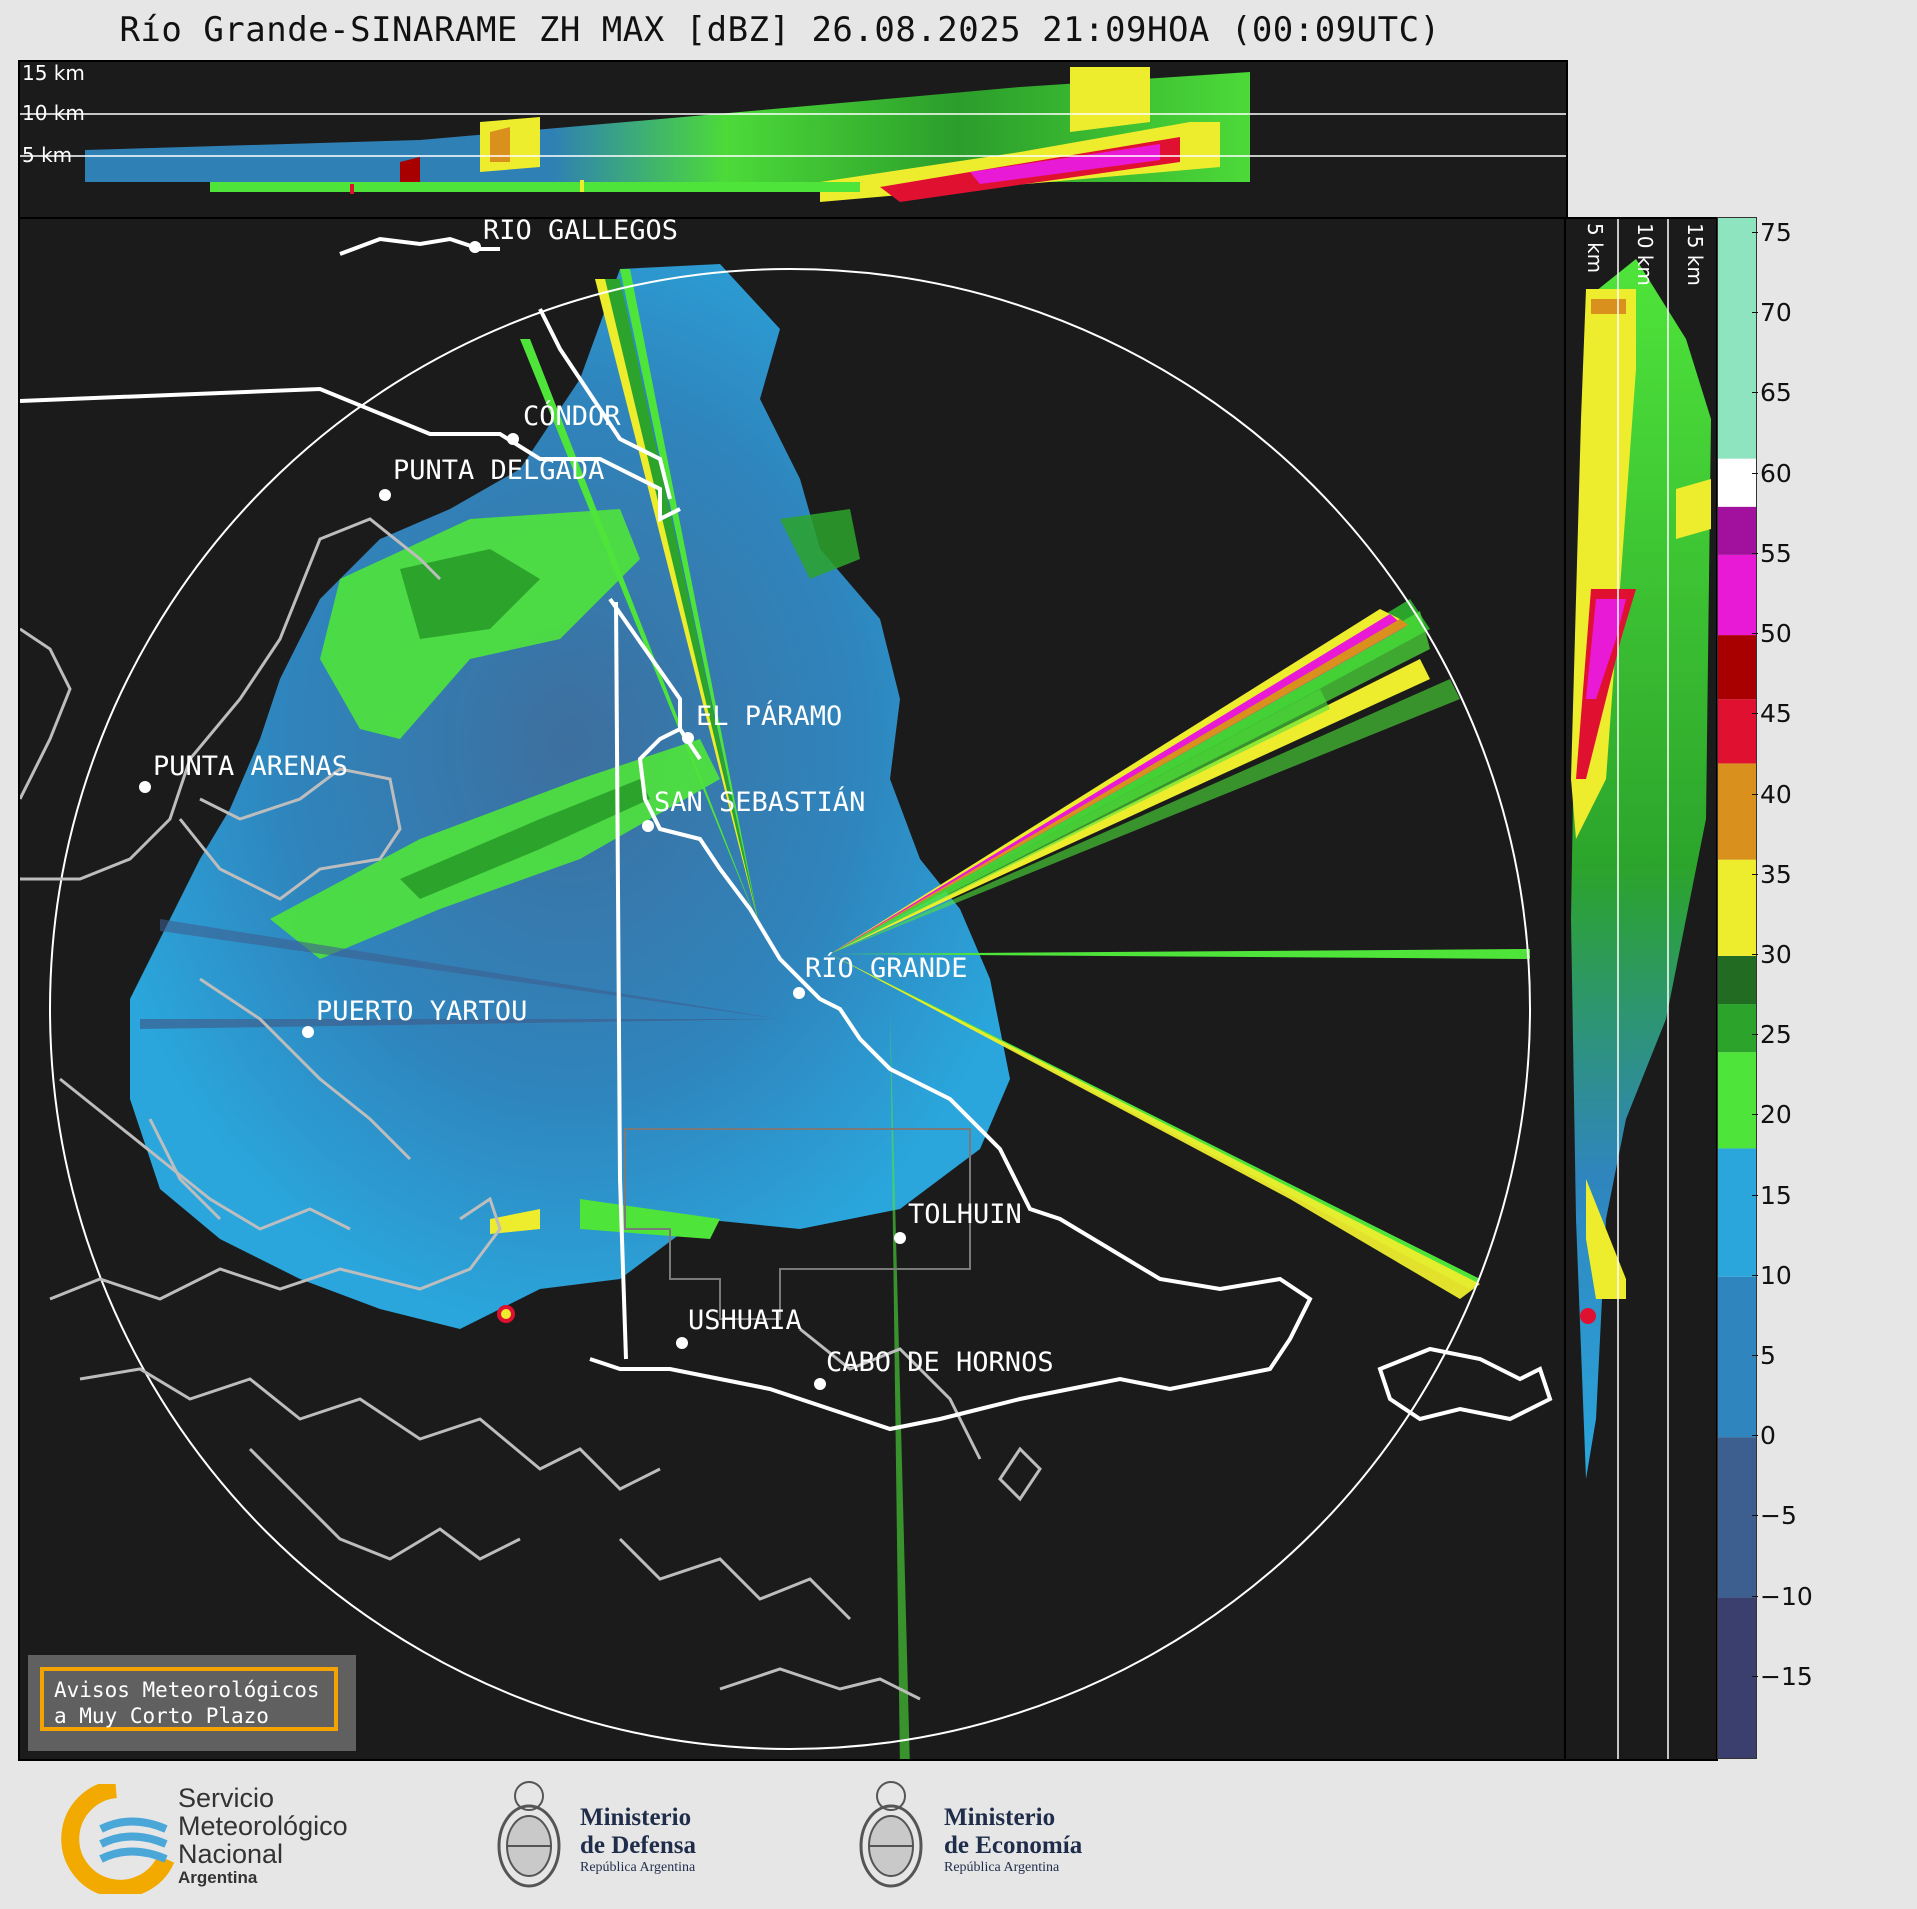  Describe the element at coordinates (638, 1845) in the screenshot. I see `defensa-line-2: de Defensa` at that location.